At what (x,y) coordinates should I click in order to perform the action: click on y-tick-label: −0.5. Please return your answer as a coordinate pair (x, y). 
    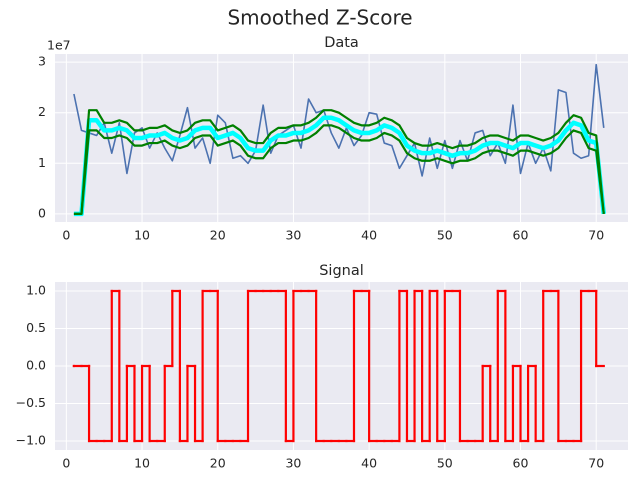
    Looking at the image, I should click on (31, 402).